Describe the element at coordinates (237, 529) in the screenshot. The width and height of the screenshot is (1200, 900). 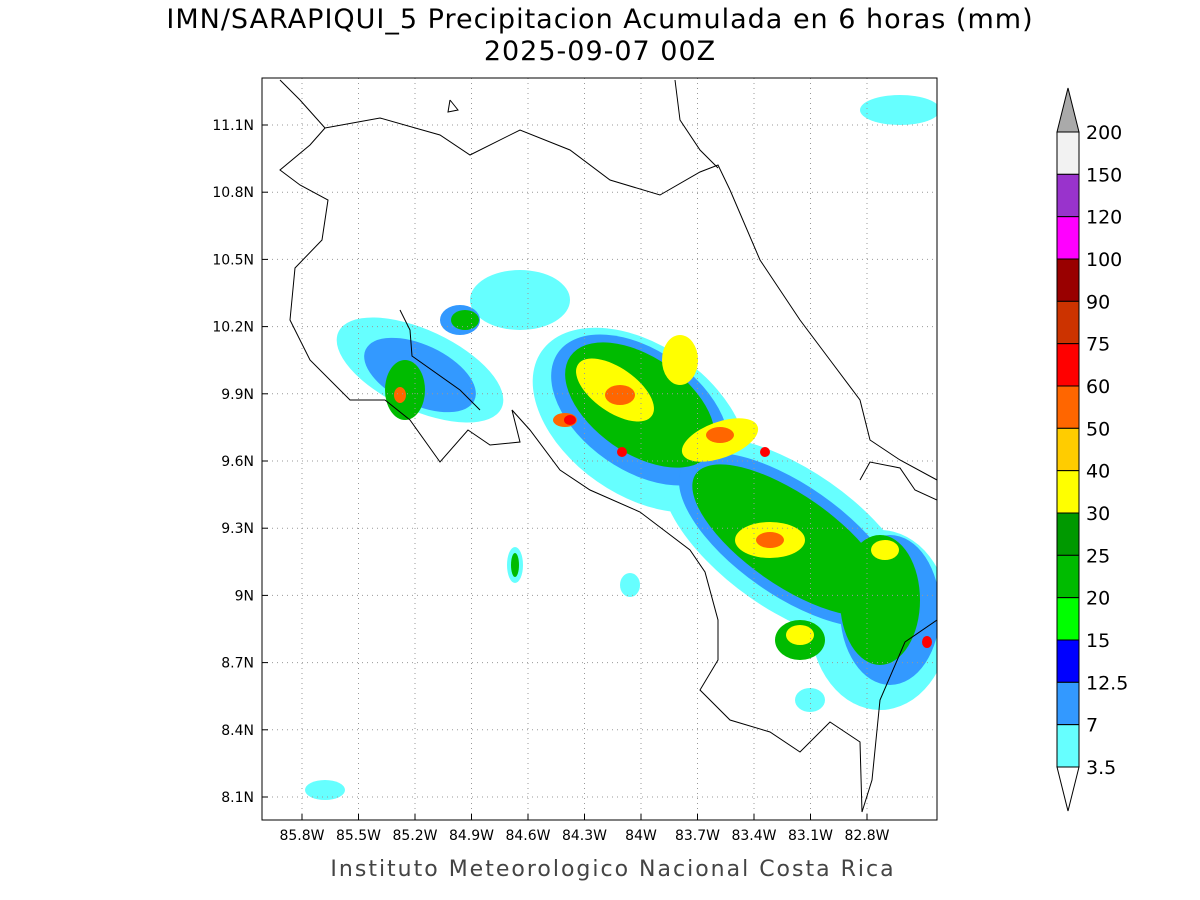
I see `lat-label: 9.3N` at that location.